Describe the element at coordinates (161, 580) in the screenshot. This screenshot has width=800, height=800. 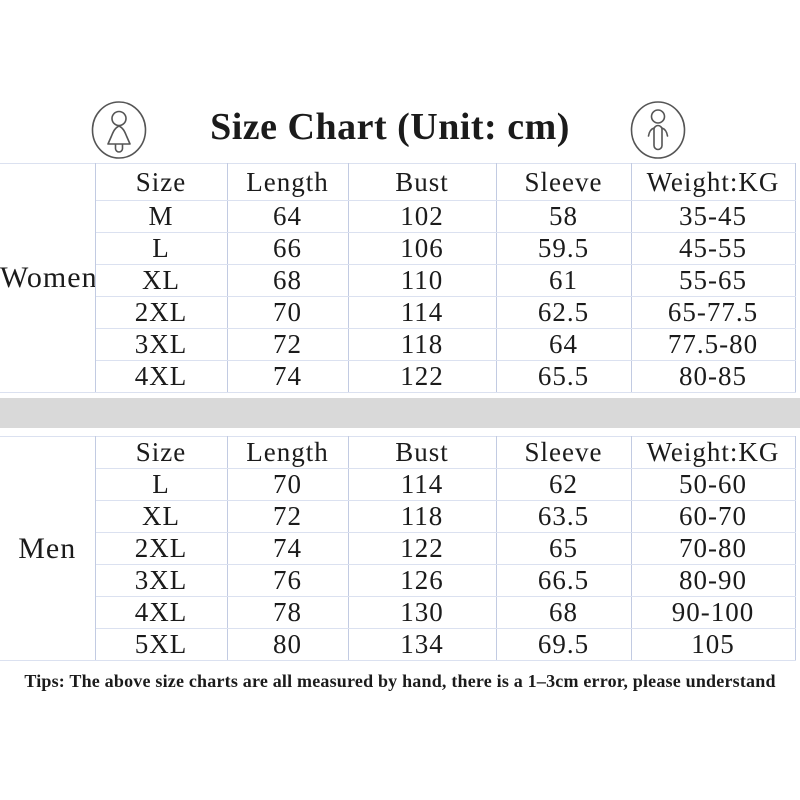
I see `men-cell-r3-c0: 3XL` at that location.